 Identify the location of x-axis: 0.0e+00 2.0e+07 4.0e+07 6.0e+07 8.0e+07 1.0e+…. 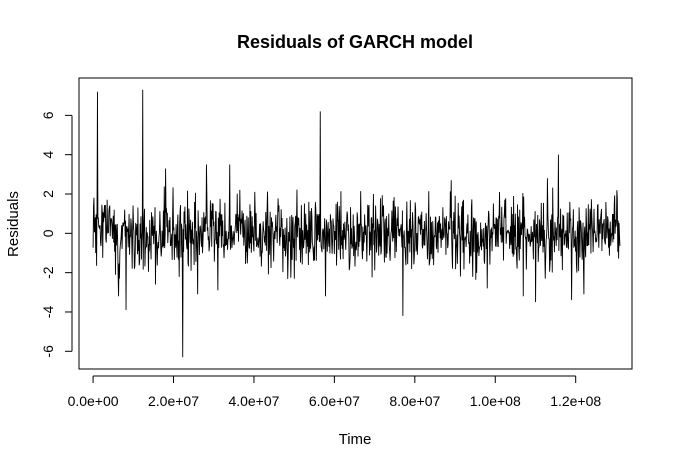
(334, 392).